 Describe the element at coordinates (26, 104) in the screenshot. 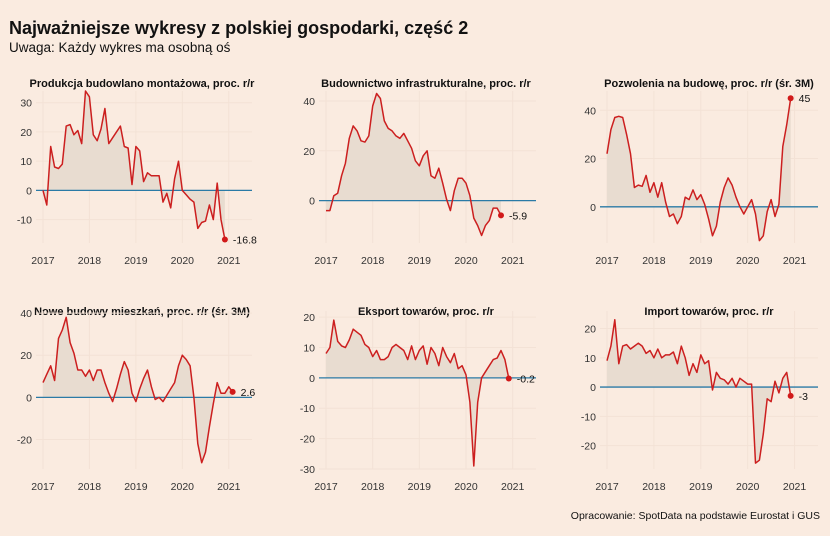

I see `y-tick-label: 30` at that location.